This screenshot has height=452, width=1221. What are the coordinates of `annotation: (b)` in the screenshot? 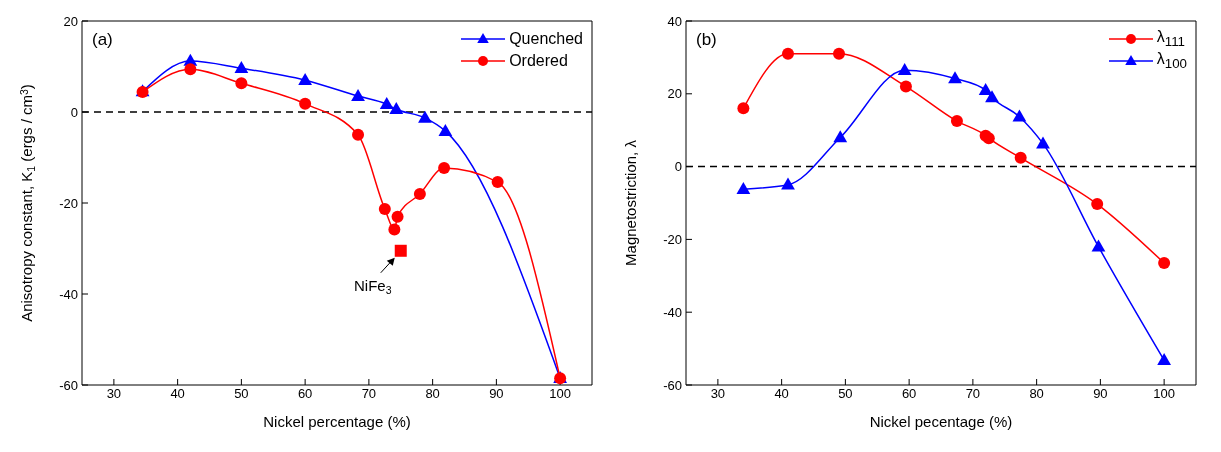 It's located at (706, 40).